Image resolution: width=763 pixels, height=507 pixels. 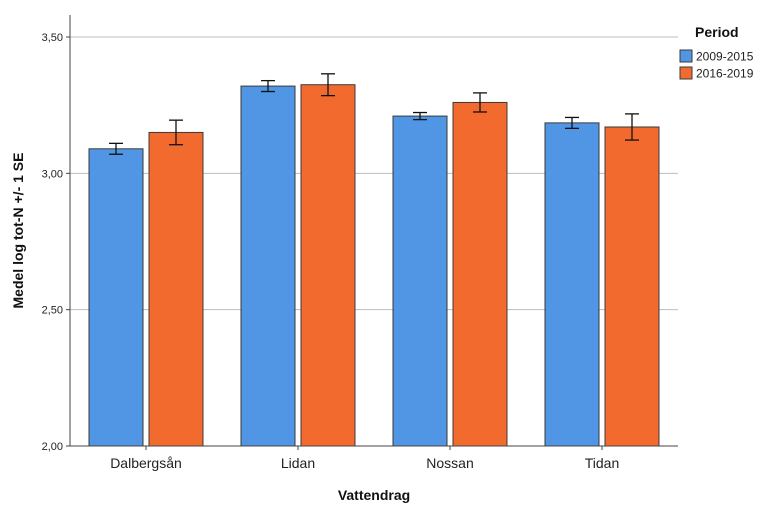 What do you see at coordinates (420, 281) in the screenshot?
I see `bar-nossan-2009-2015` at bounding box center [420, 281].